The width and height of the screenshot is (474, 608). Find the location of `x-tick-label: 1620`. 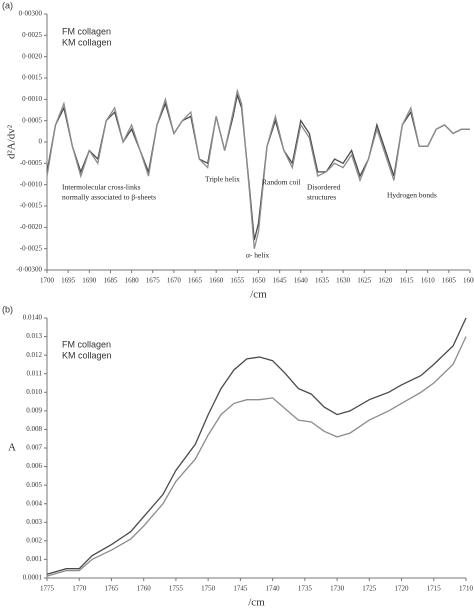

x-tick-label: 1620 is located at coordinates (385, 281).